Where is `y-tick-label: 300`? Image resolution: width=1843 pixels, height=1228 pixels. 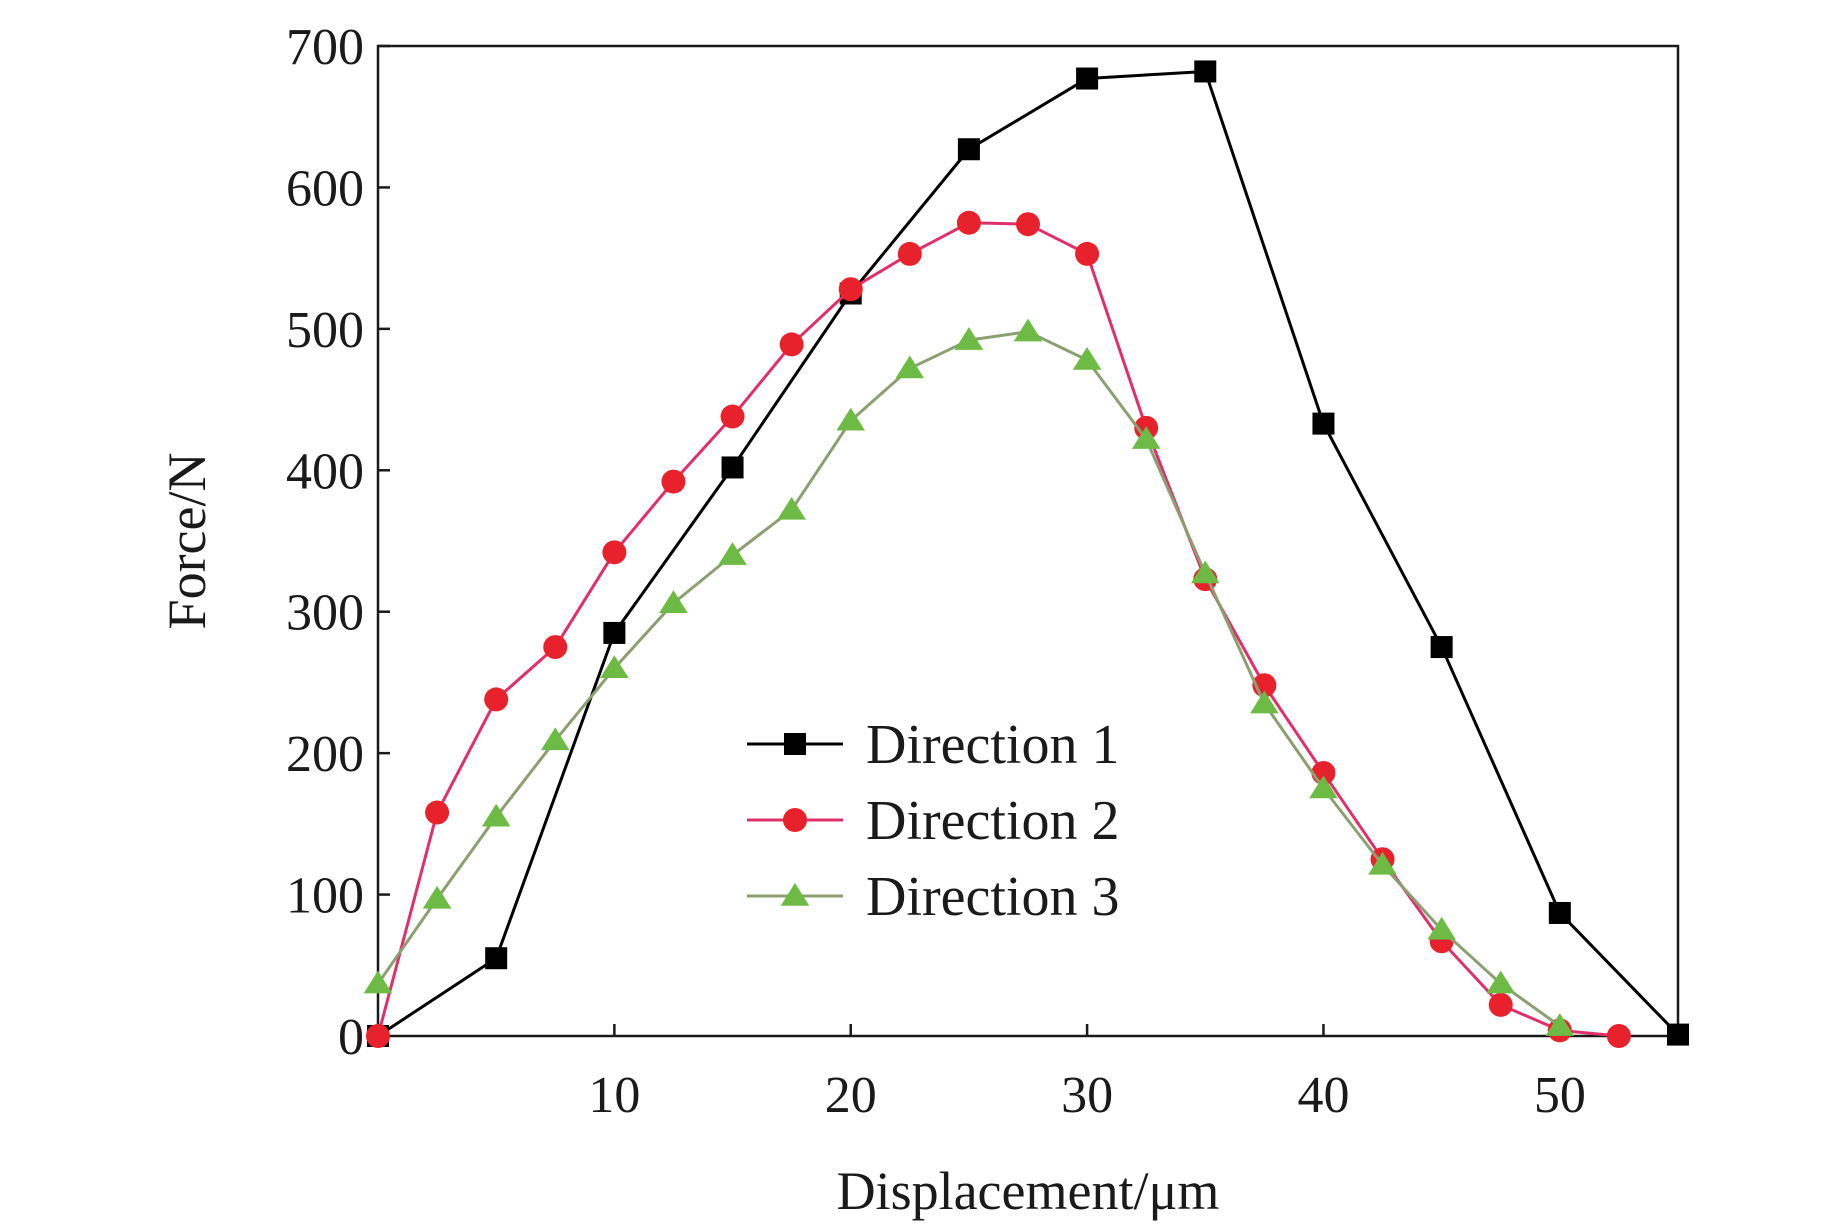
y-tick-label: 300 is located at coordinates (325, 613).